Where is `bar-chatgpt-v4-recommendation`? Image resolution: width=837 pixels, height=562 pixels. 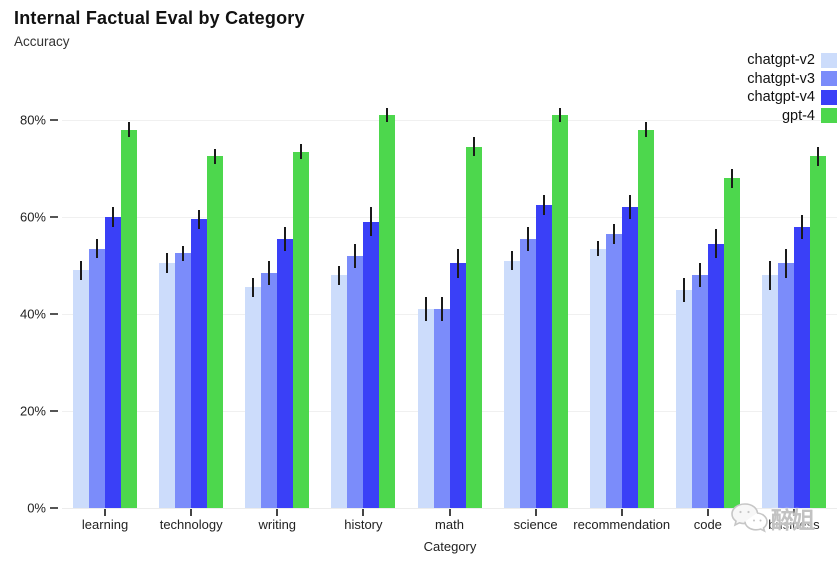
bar-chatgpt-v4-recommendation is located at coordinates (629, 357).